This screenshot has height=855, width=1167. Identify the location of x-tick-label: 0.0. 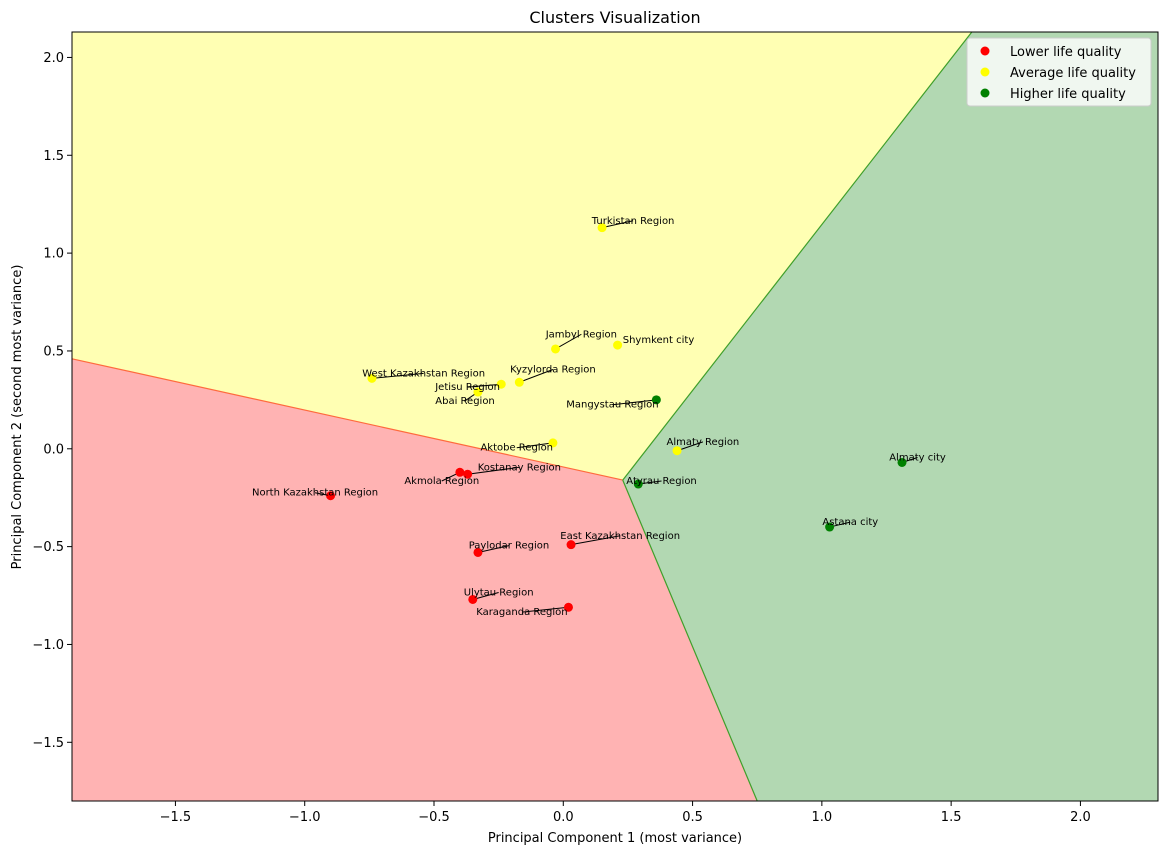
(563, 817).